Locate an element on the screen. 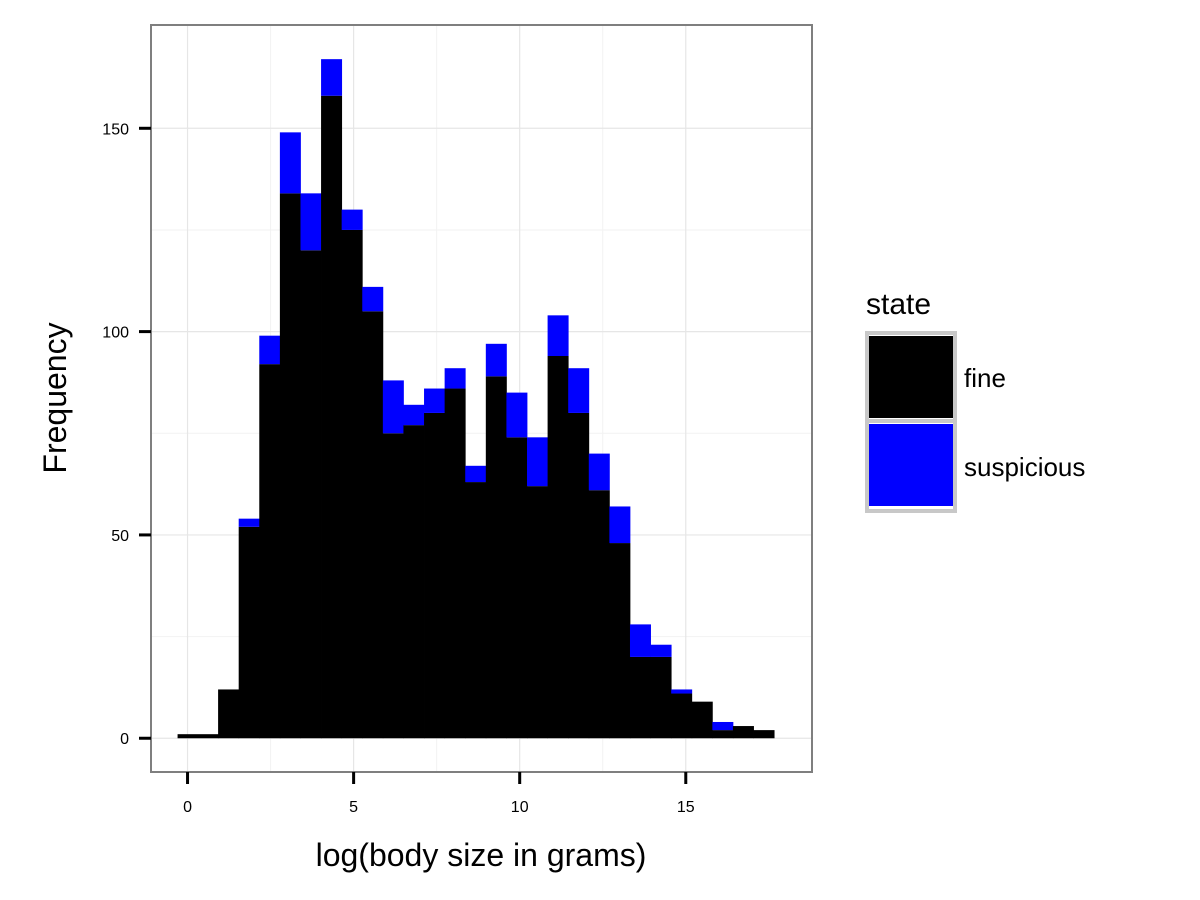 The image size is (1200, 900). y-tick-label: 150 is located at coordinates (115, 129).